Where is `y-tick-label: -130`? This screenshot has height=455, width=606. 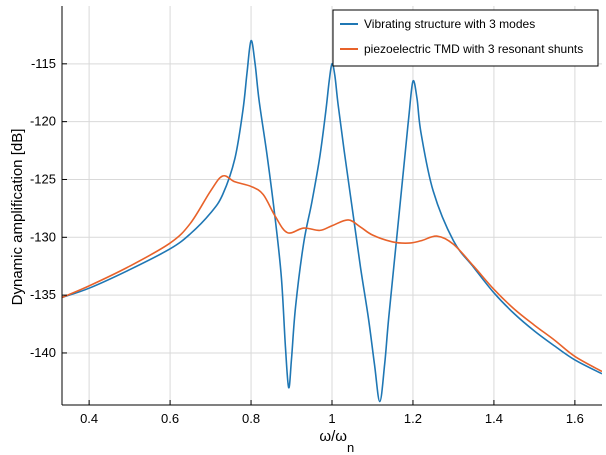
y-tick-label: -130 is located at coordinates (43, 236).